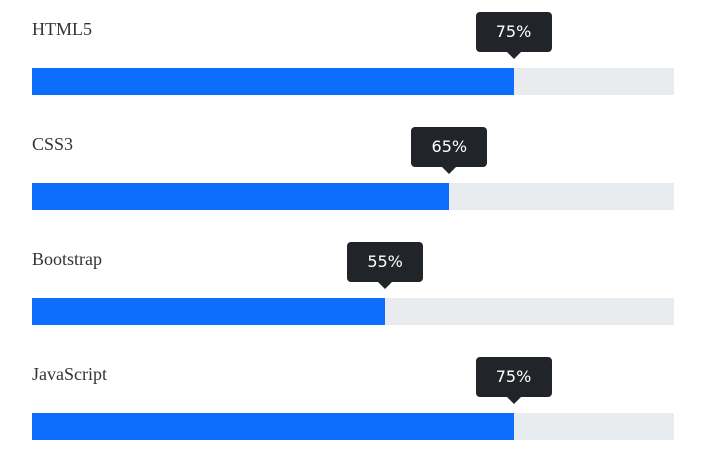  Describe the element at coordinates (69, 374) in the screenshot. I see `skill-label: JavaScript` at that location.